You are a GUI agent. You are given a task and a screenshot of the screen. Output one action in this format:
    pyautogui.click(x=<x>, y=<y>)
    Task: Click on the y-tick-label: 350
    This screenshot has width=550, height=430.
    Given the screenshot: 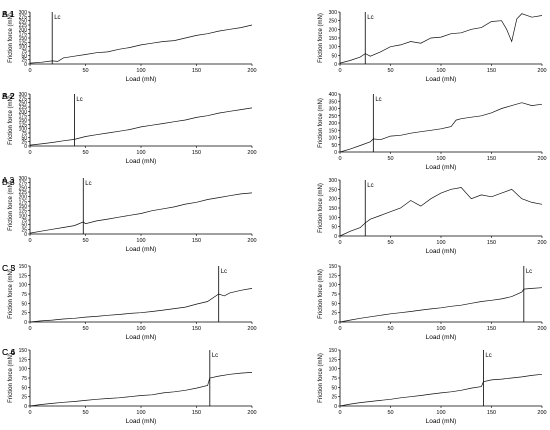 What is the action you would take?
    pyautogui.click(x=333, y=102)
    